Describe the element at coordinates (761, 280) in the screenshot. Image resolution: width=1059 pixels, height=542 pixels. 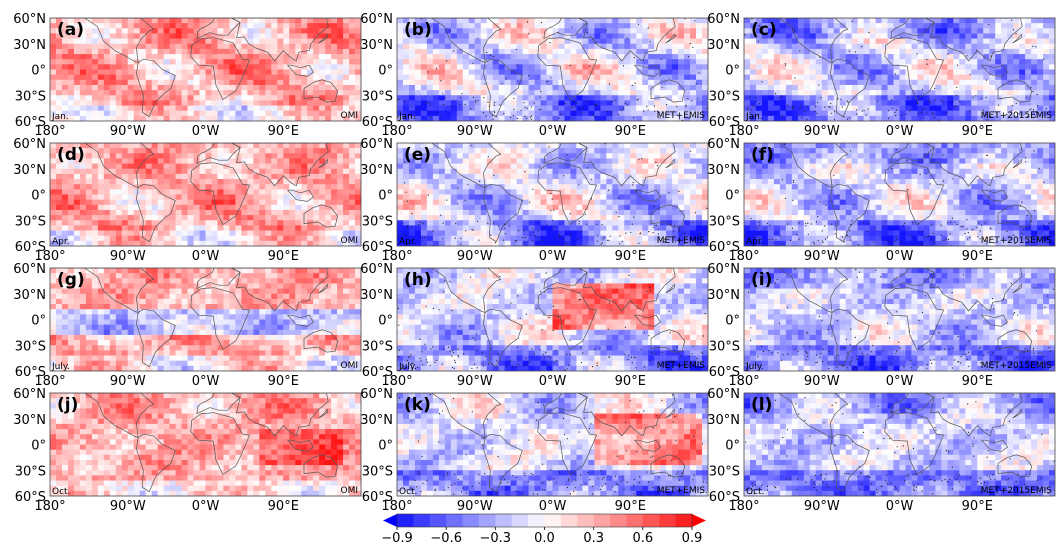
I see `panel-letter: (i)` at that location.